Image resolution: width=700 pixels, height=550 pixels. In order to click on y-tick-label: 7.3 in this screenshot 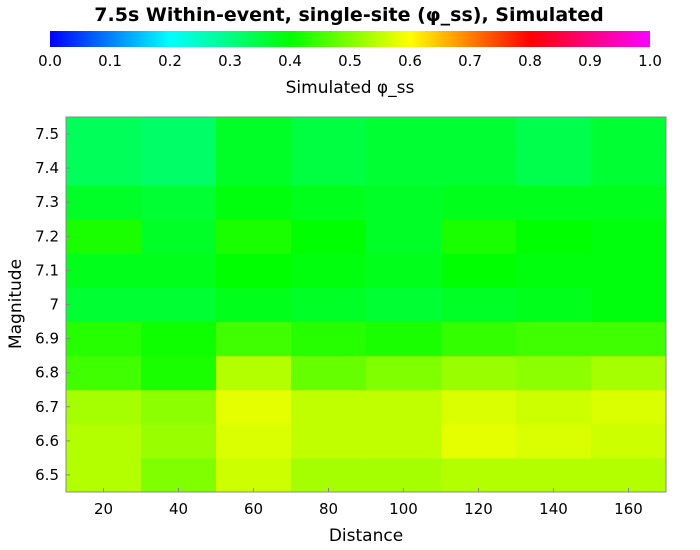, I will do `click(47, 202)`.